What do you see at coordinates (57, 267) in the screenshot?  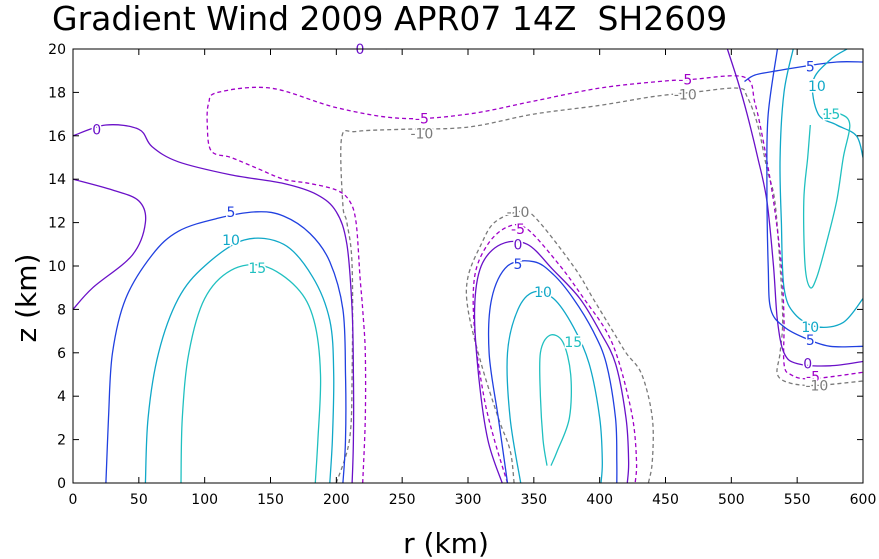 I see `y-tick-label-5: 10` at bounding box center [57, 267].